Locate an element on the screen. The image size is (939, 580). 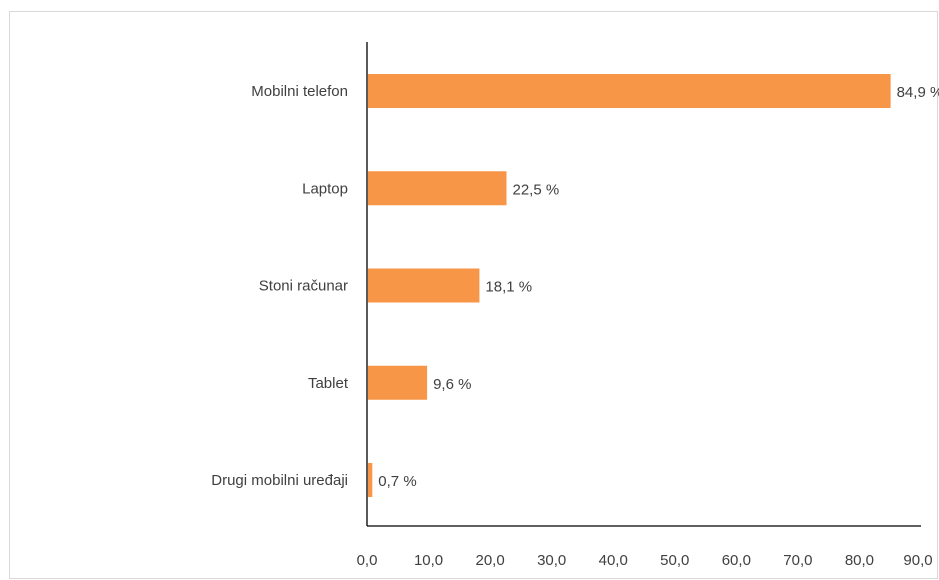
category-label: Drugi mobilni uređaji is located at coordinates (279, 480).